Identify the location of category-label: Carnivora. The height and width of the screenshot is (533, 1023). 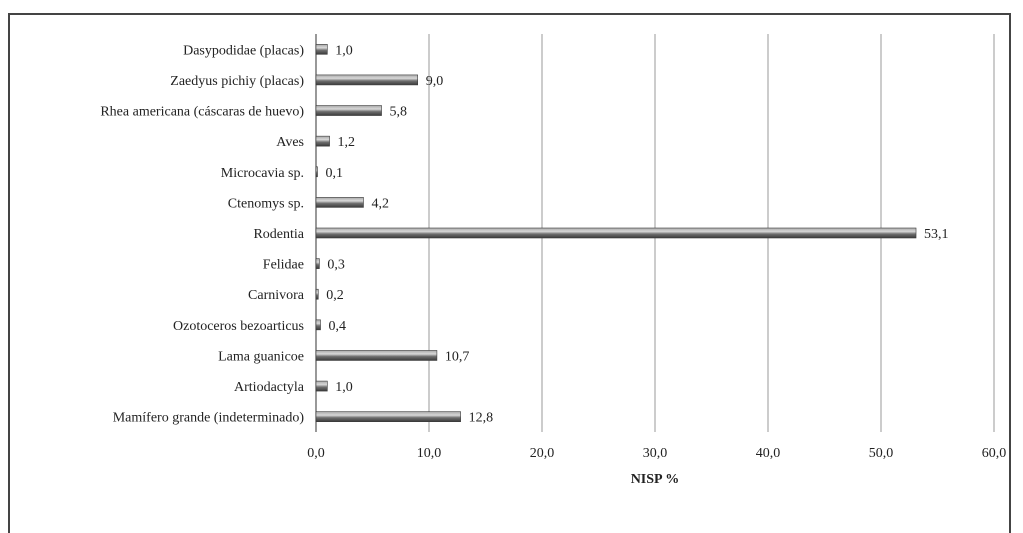
(276, 295).